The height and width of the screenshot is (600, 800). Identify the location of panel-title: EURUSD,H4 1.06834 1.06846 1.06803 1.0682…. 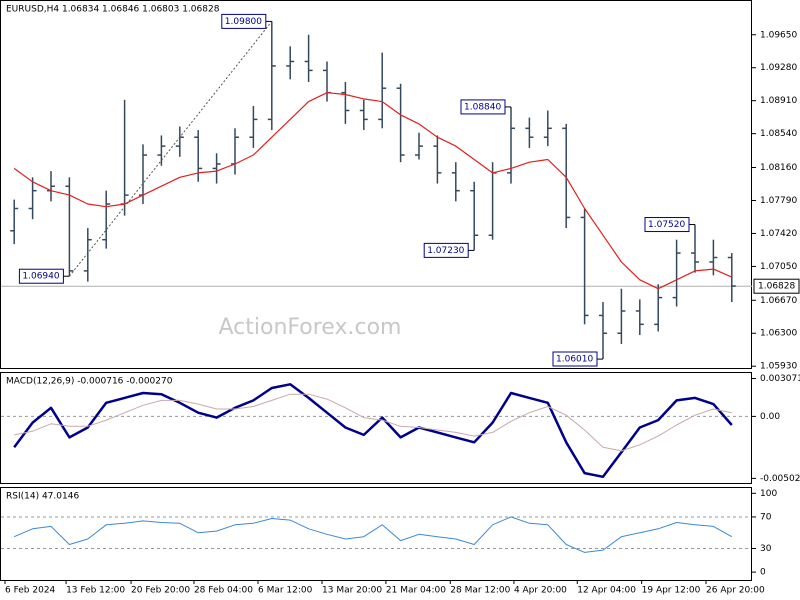
(113, 10).